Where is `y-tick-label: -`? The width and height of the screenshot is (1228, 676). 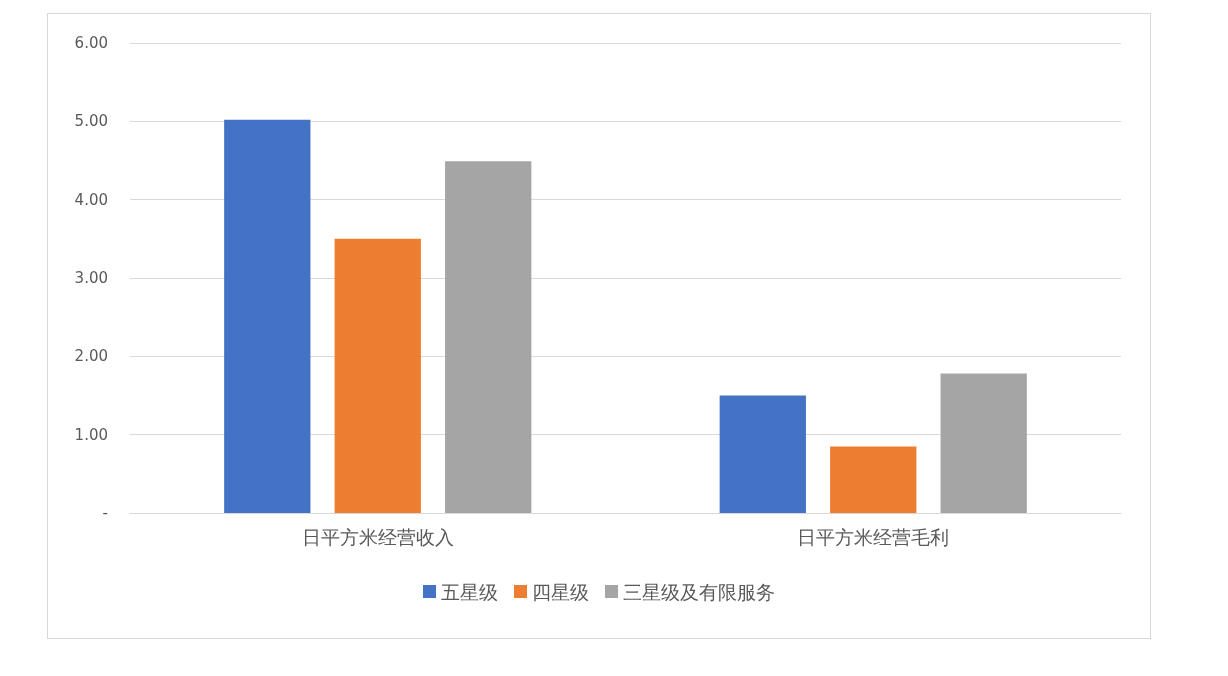
y-tick-label: - is located at coordinates (105, 513).